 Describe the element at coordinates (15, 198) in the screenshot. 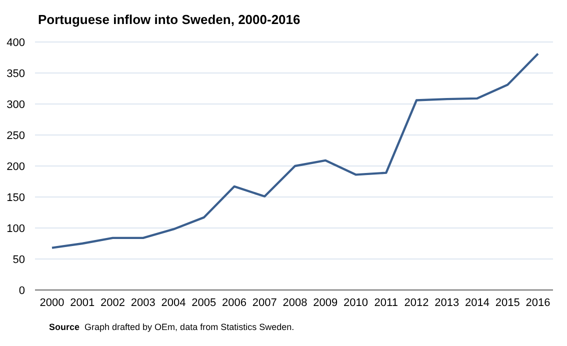

I see `y-tick-label: 150` at that location.